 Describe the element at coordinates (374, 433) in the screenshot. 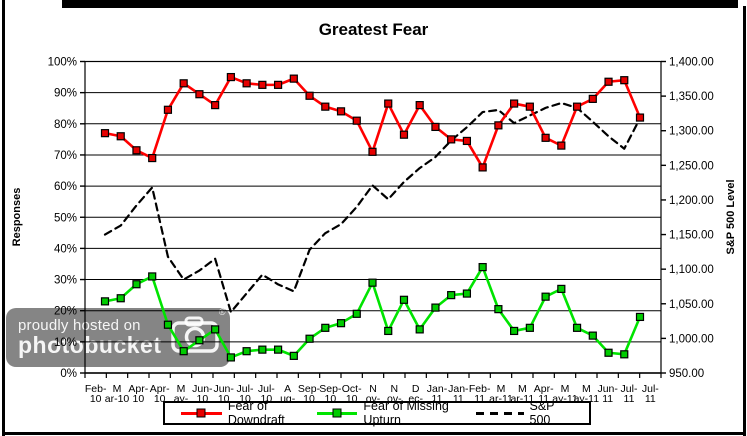

I see `frame-bottom-border` at that location.